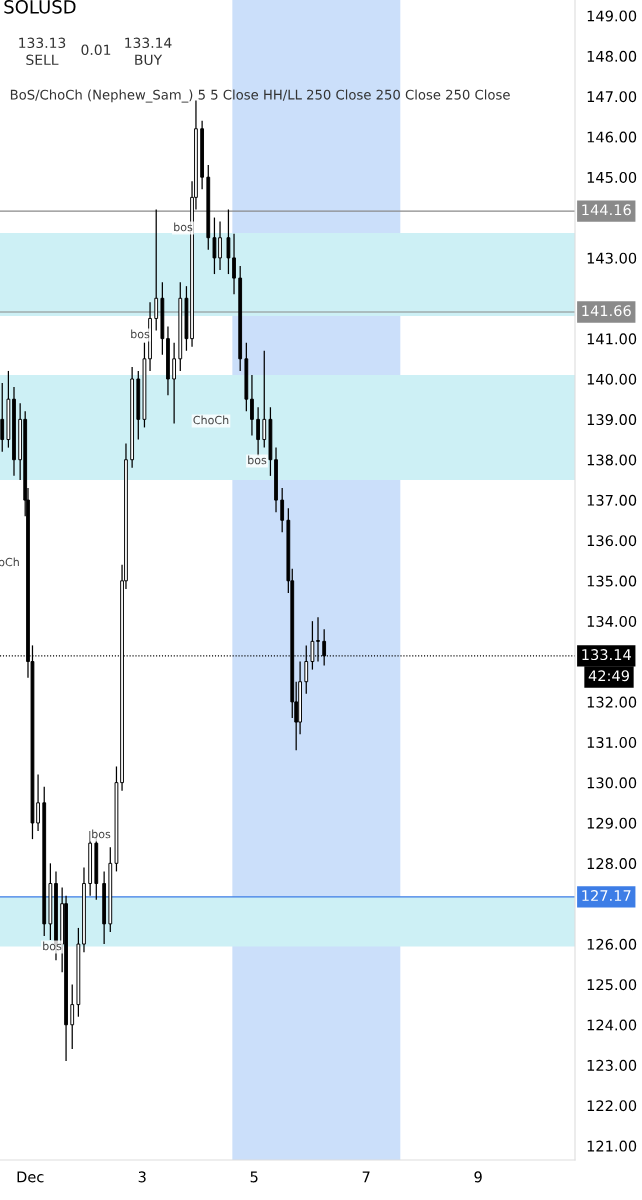 This screenshot has width=642, height=1200. Describe the element at coordinates (612, 420) in the screenshot. I see `y-tick-label: 139.00` at that location.